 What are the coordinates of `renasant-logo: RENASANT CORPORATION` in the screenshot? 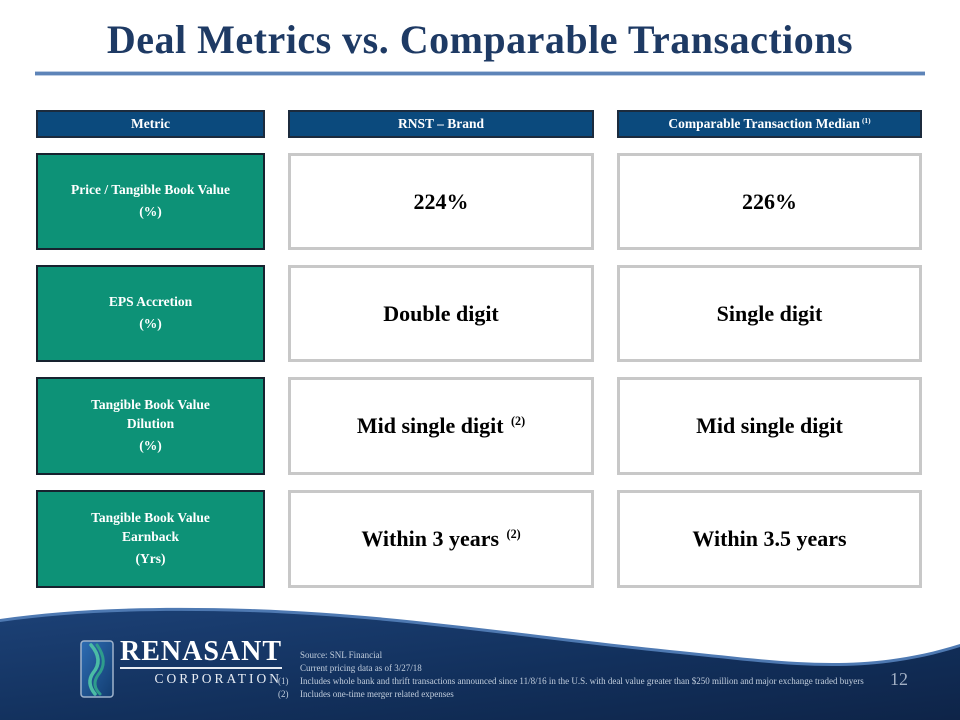 It's located at (181, 667).